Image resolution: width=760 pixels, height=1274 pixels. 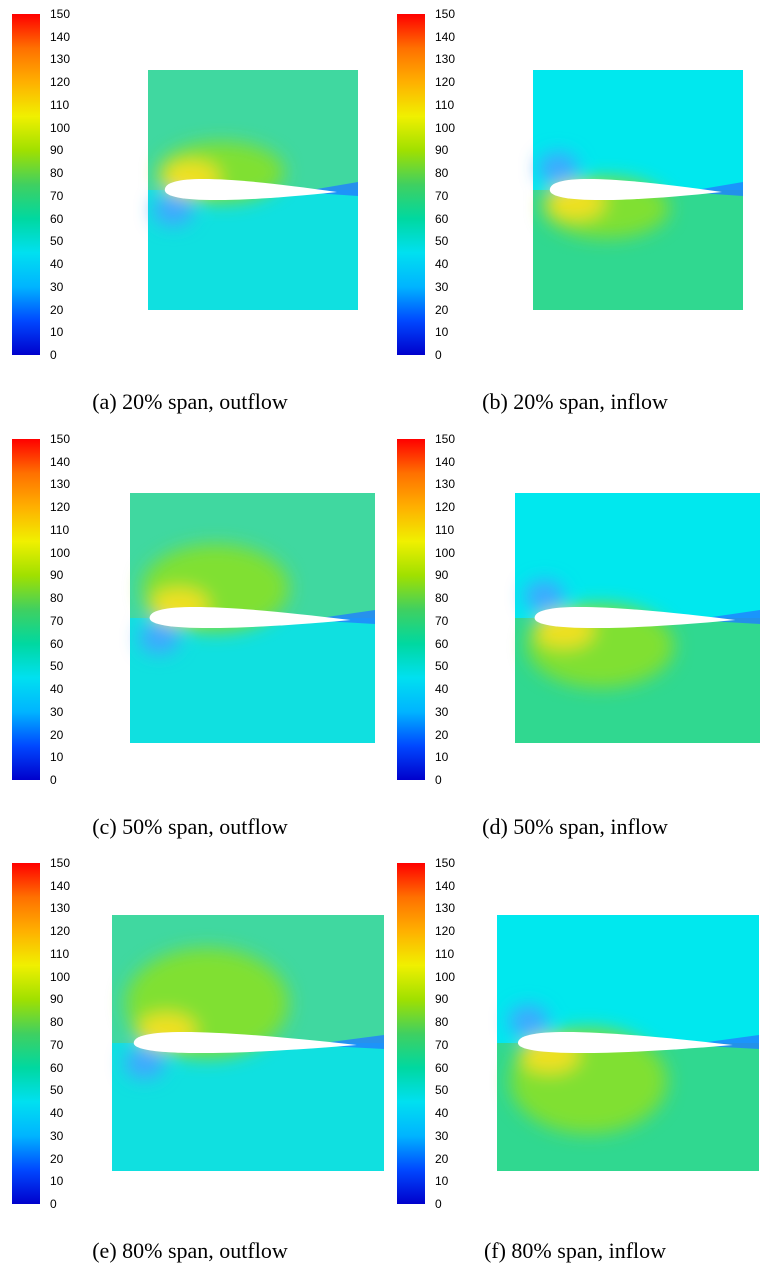 What do you see at coordinates (575, 401) in the screenshot?
I see `caption: (b) 20% span, inflow` at bounding box center [575, 401].